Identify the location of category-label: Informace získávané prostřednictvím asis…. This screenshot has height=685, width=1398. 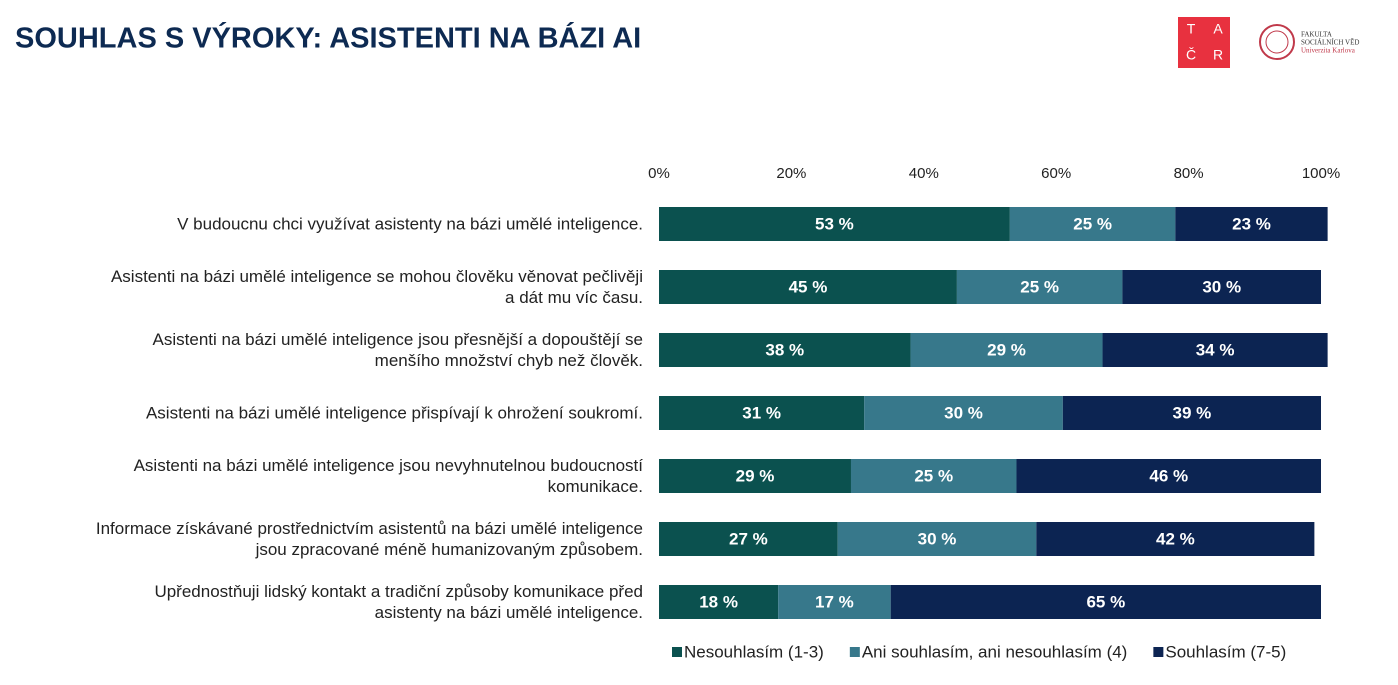
(369, 539).